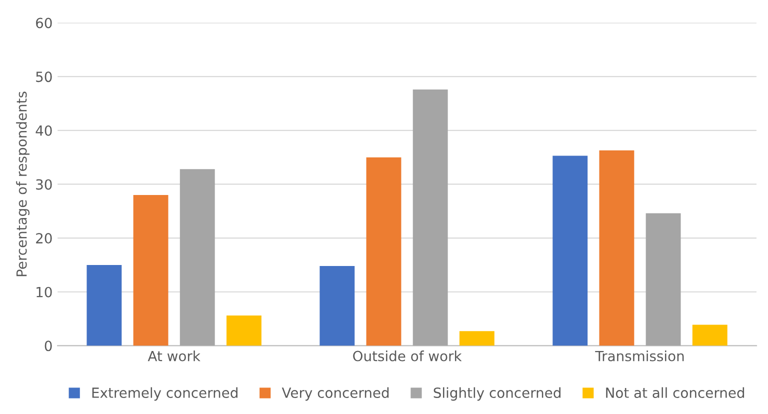 This screenshot has width=768, height=414. What do you see at coordinates (497, 394) in the screenshot?
I see `legend-label: Slightly concerned` at bounding box center [497, 394].